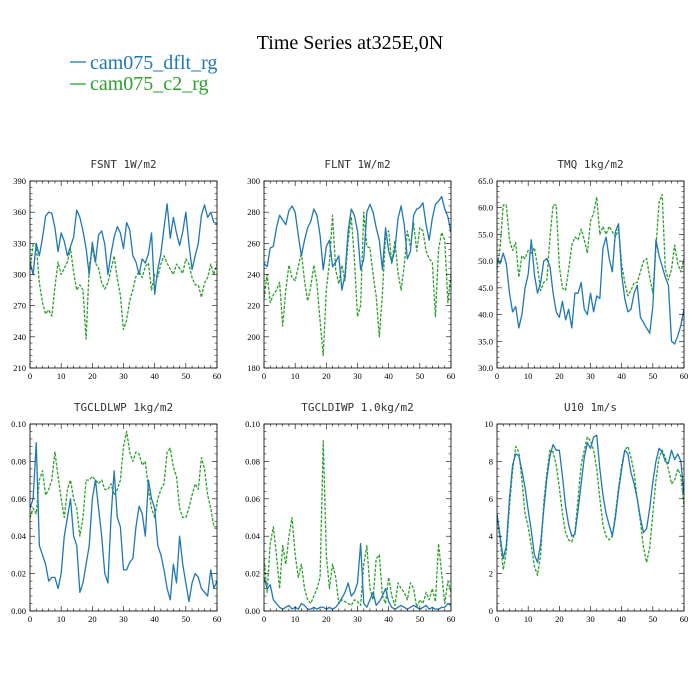  Describe the element at coordinates (19, 212) in the screenshot. I see `y-tick-label: 360` at that location.